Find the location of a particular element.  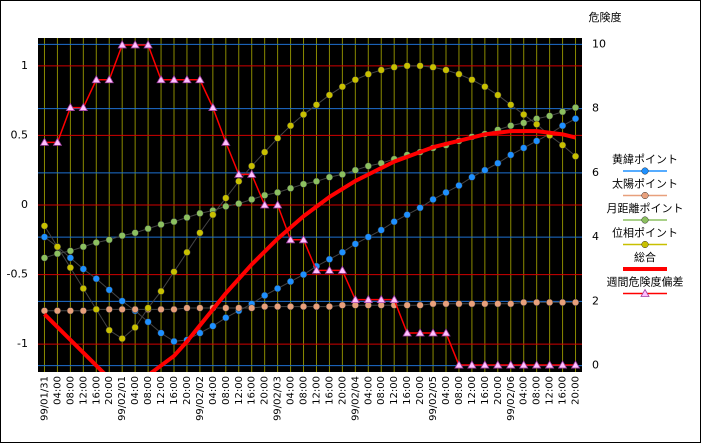

y2-tick-label: 6 is located at coordinates (595, 172).